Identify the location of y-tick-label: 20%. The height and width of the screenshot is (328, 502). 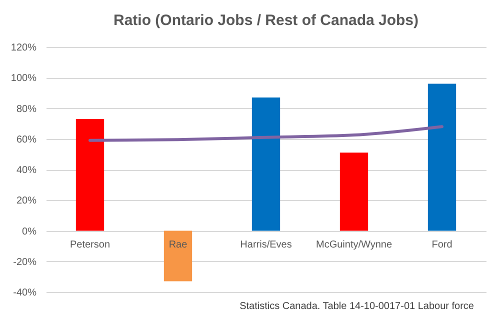
(26, 201).